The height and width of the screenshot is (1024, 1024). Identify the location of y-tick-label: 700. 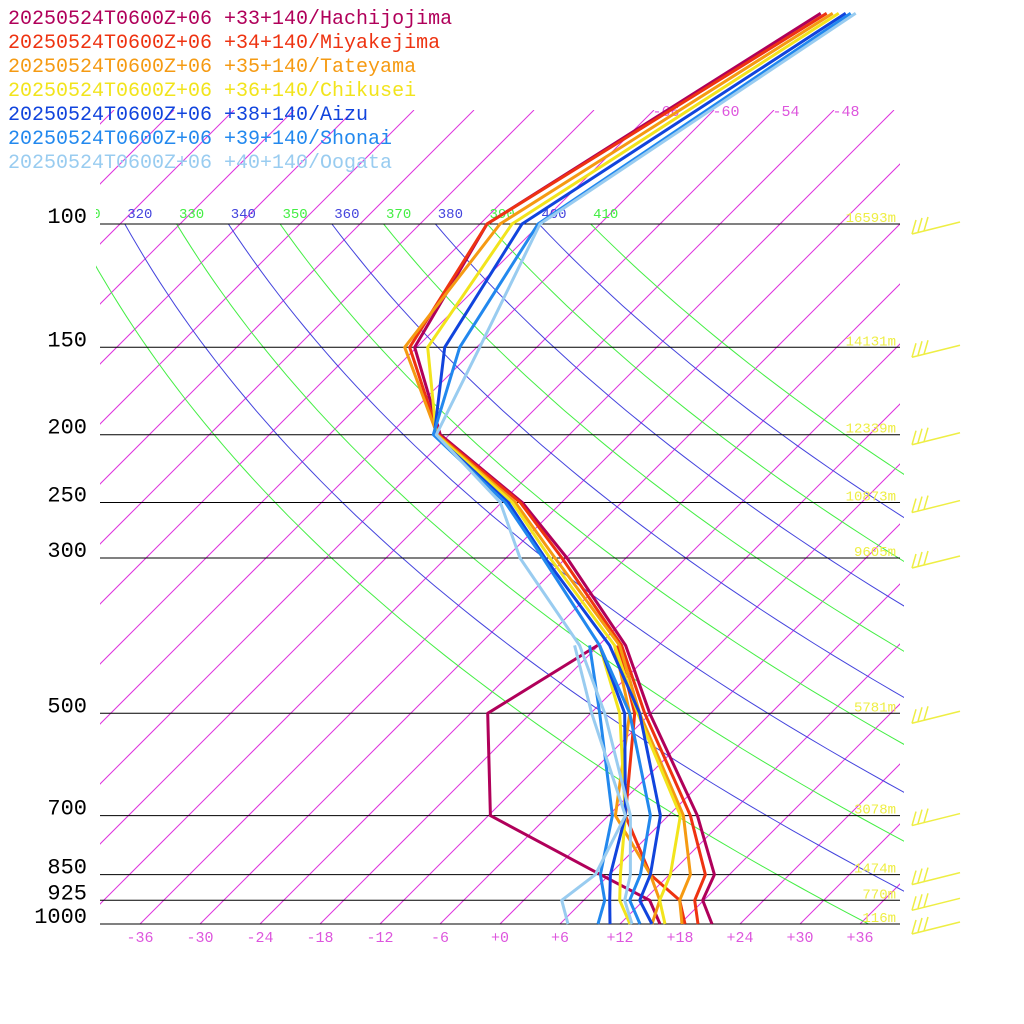
(67, 809).